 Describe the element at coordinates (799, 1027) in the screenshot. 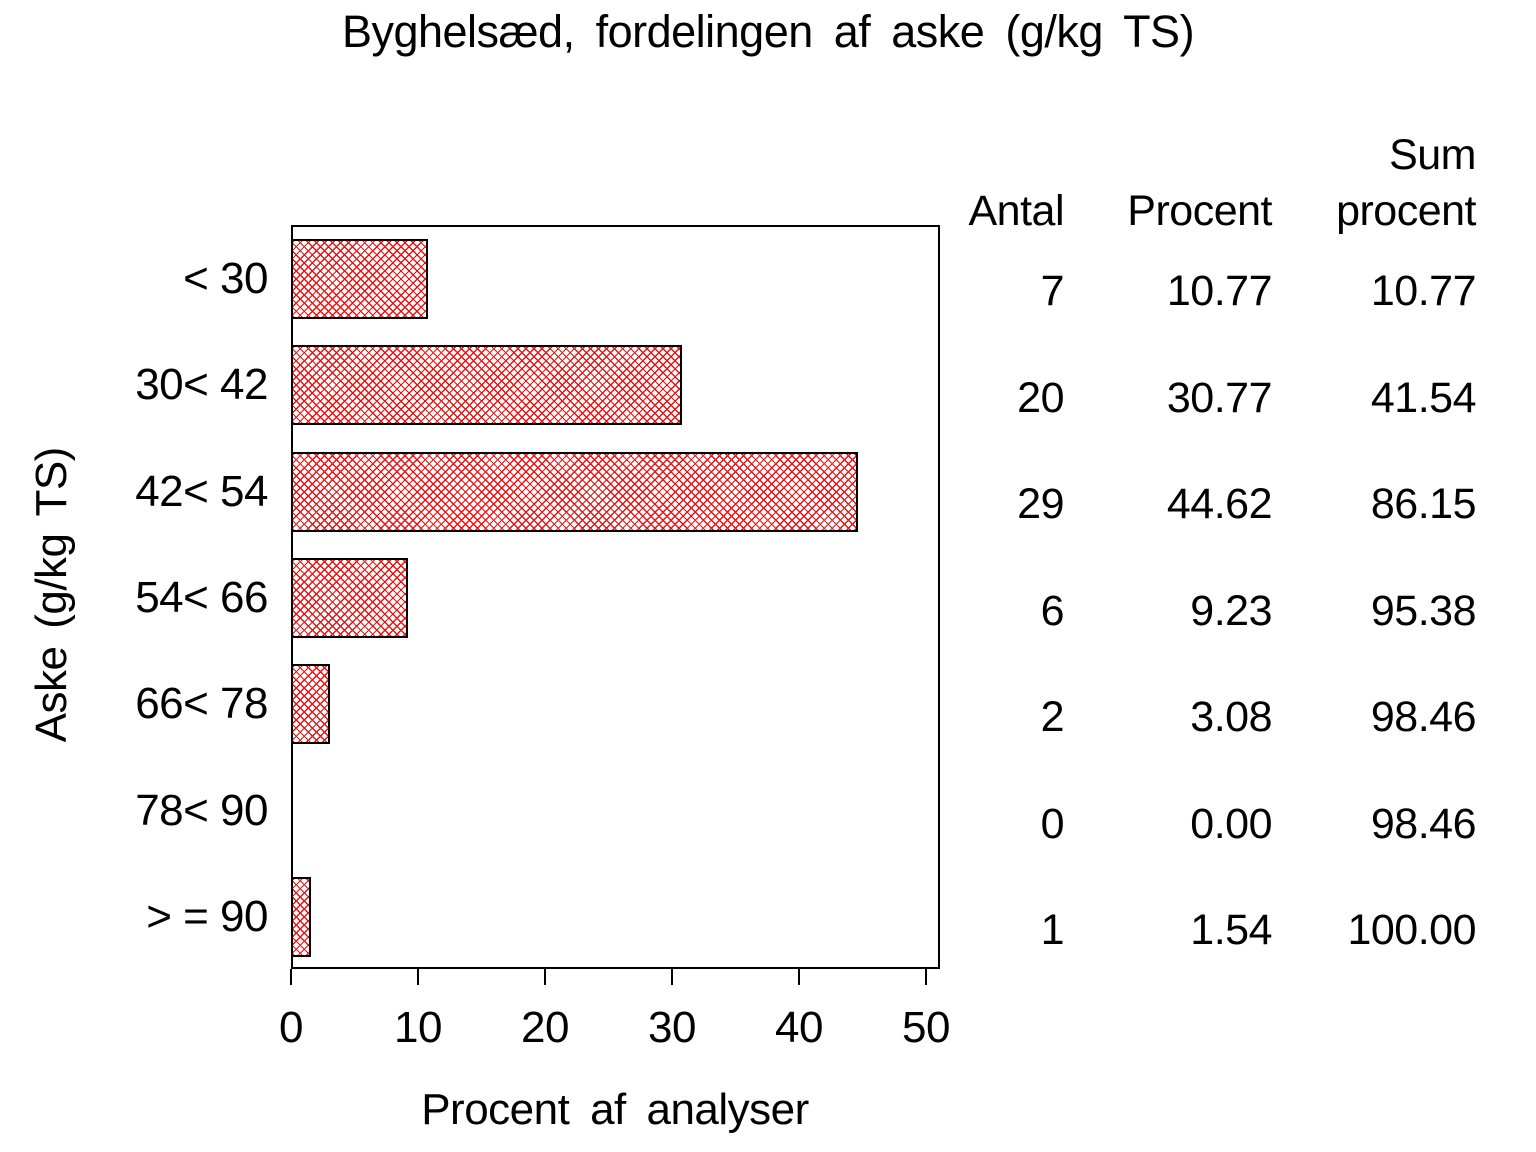

I see `x-tick-label: 40` at that location.